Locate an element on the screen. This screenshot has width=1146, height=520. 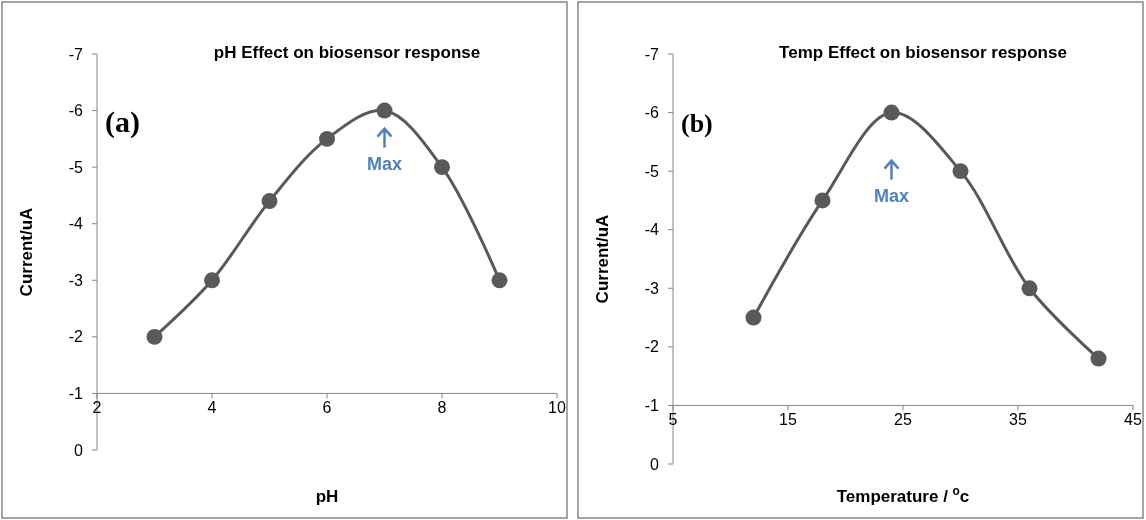
x-tick-label: 45 is located at coordinates (1133, 420).